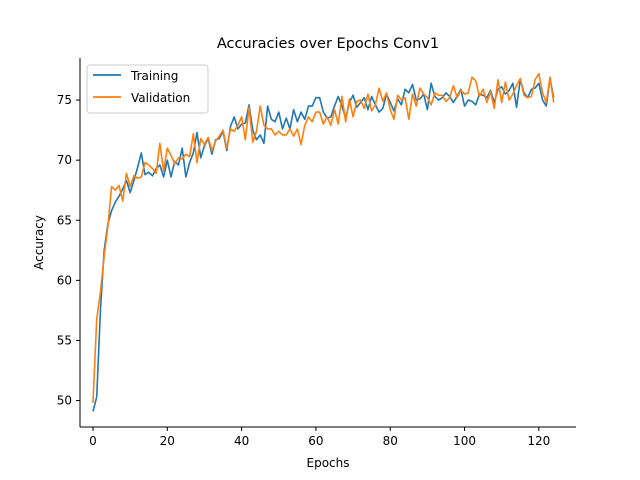 The image size is (640, 480). I want to click on y-tick-label: 60, so click(64, 280).